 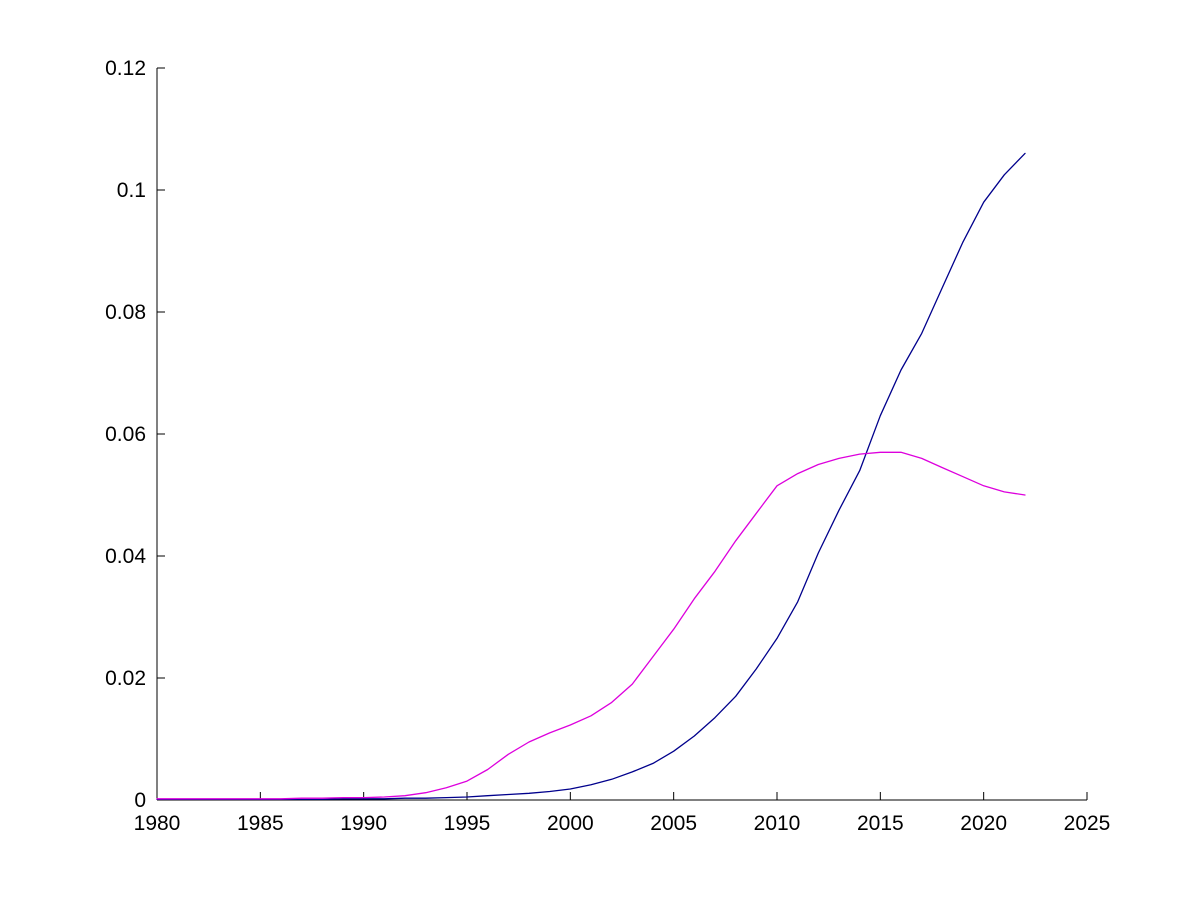 I want to click on y-tick-label: 0.04, so click(x=125, y=556).